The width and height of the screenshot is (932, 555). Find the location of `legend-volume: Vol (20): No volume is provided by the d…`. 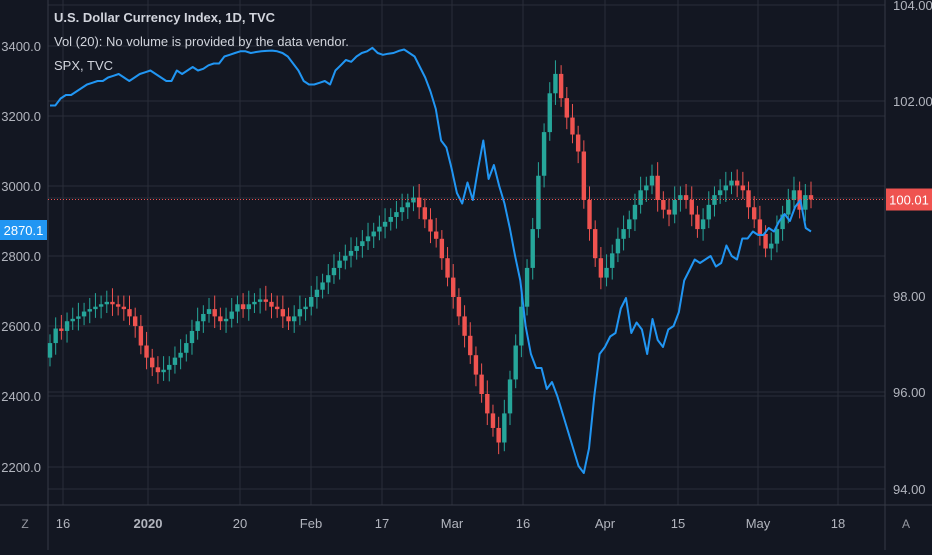

legend-volume: Vol (20): No volume is provided by the d… is located at coordinates (201, 41).